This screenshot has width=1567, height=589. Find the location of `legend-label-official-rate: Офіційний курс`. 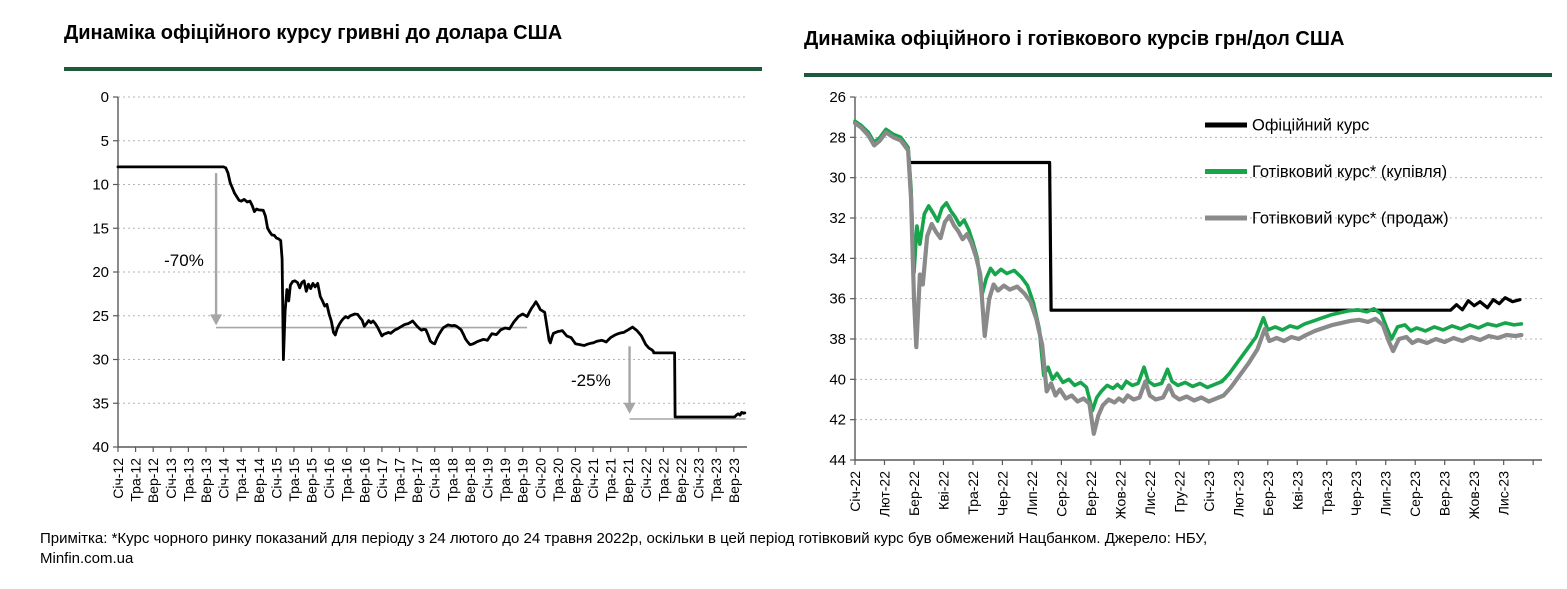

legend-label-official-rate: Офіційний курс is located at coordinates (1310, 126).